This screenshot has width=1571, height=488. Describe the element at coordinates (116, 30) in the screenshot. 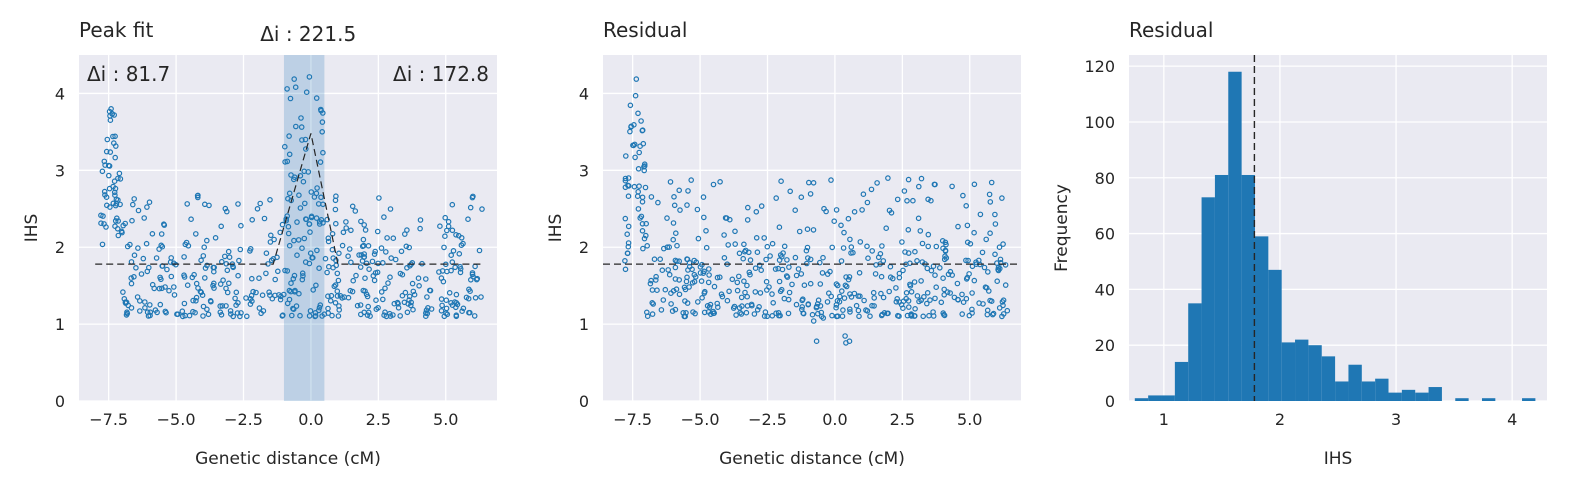

I see `chart-title: Peak fit` at that location.